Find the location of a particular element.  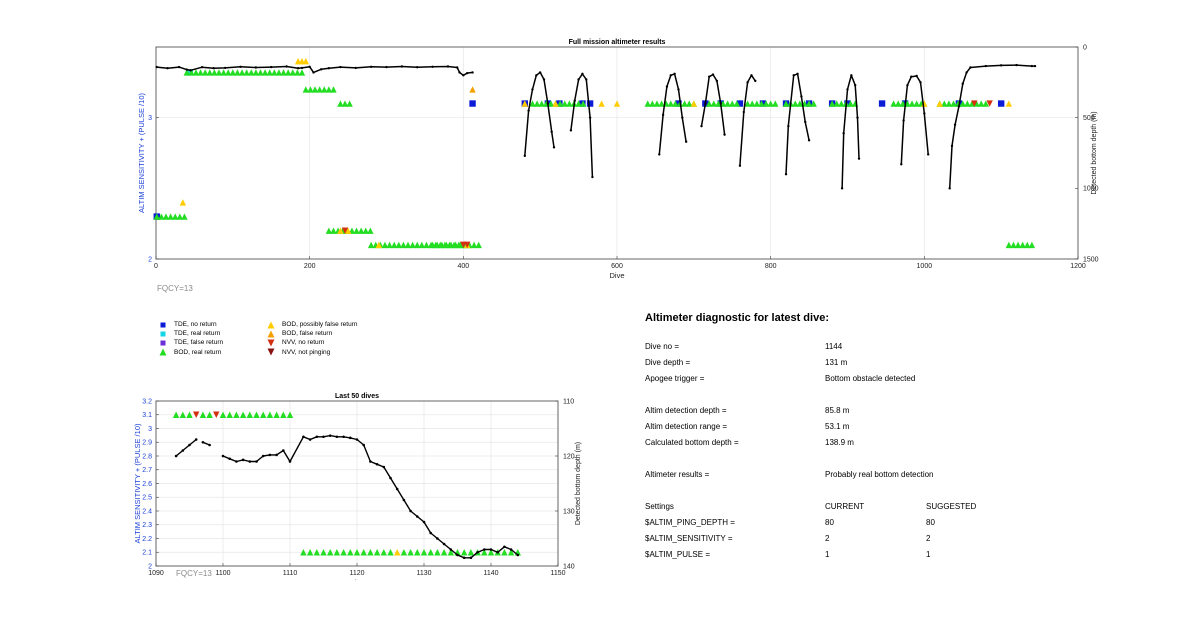

bod-real-return-icon is located at coordinates (163, 352).